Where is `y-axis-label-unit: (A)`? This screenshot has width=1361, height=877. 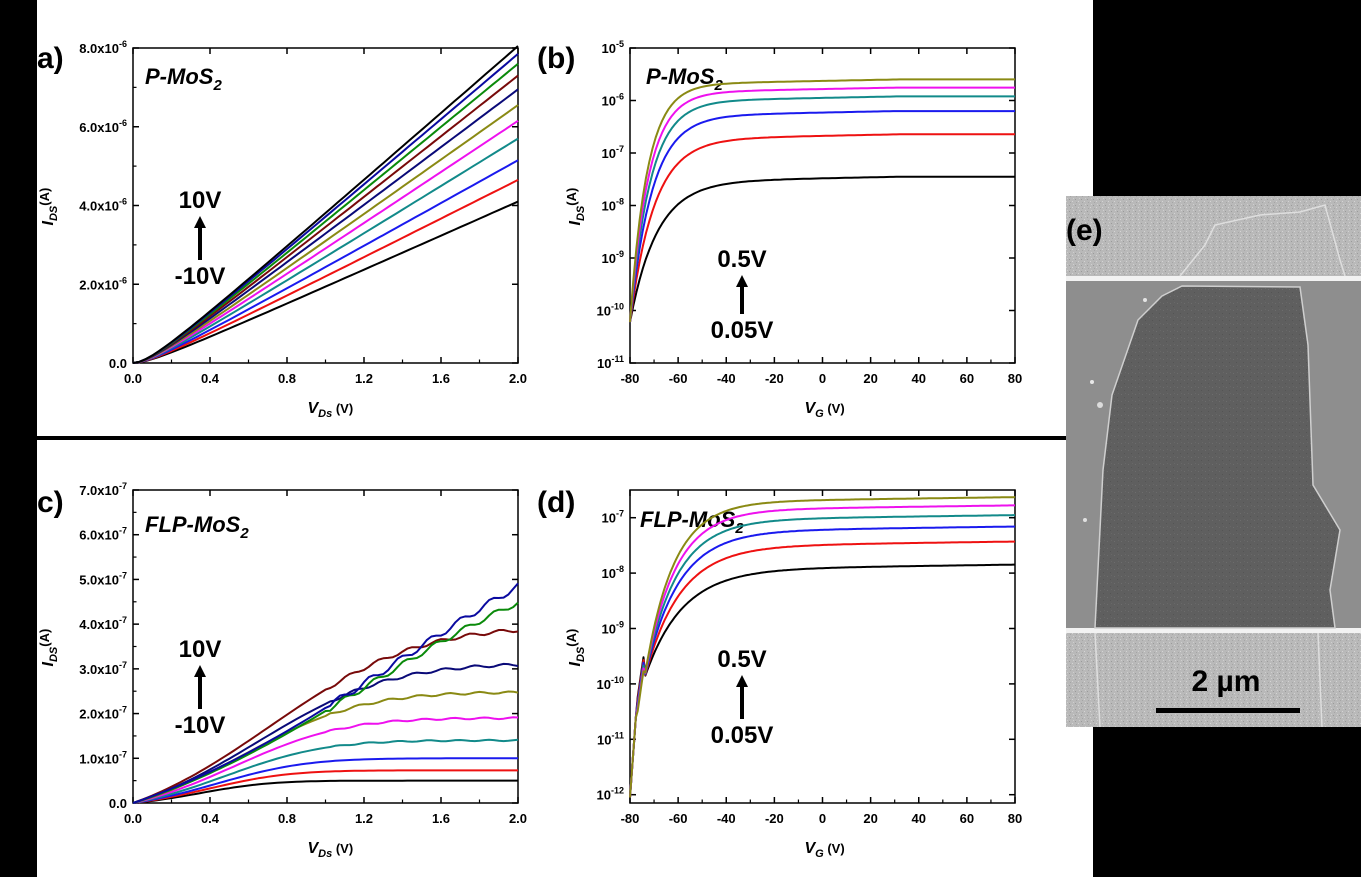 y-axis-label-unit: (A) is located at coordinates (44, 638).